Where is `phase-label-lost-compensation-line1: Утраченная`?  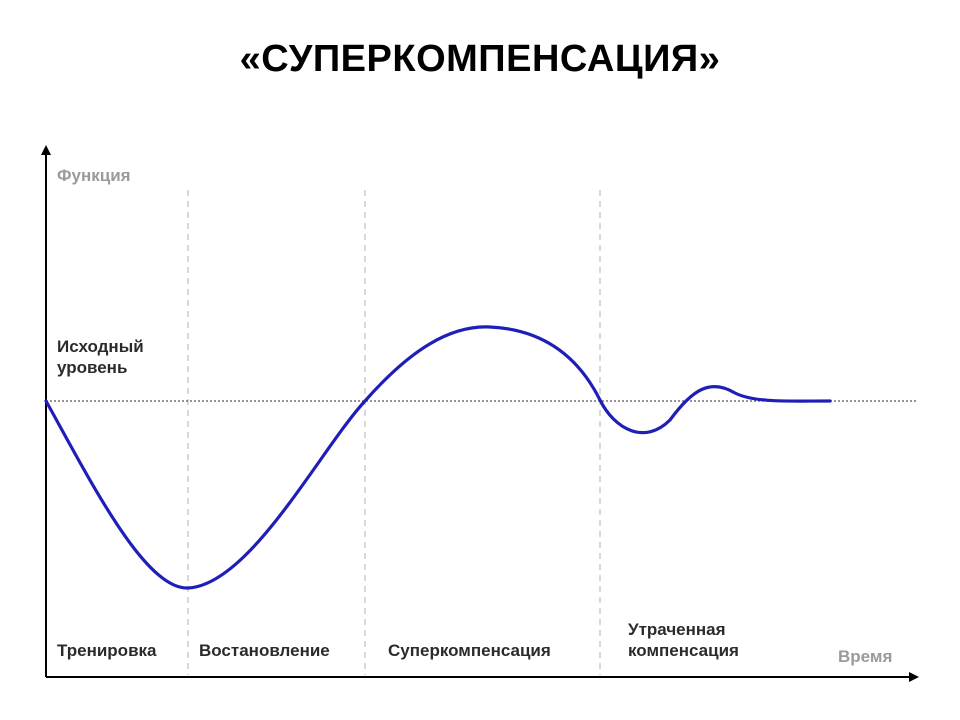
phase-label-lost-compensation-line1: Утраченная is located at coordinates (677, 629).